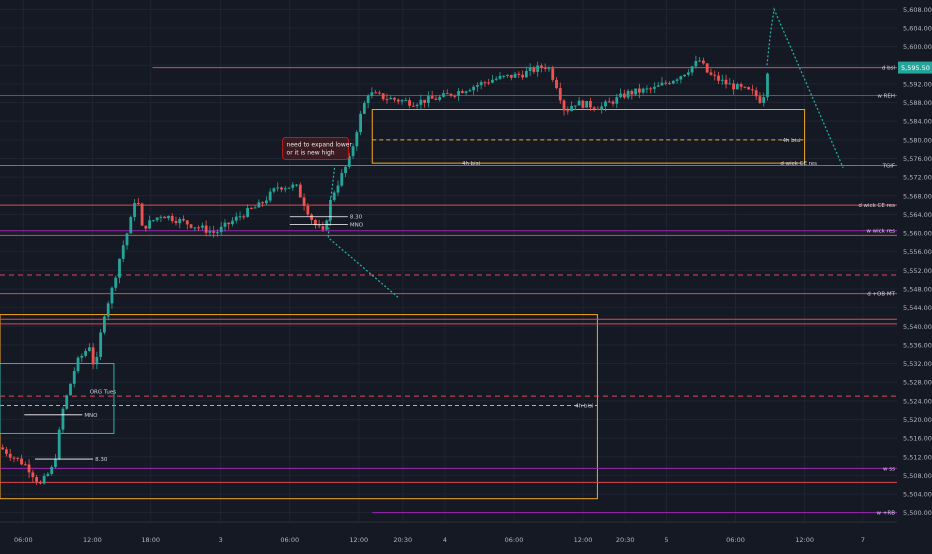 This screenshot has height=554, width=932. Describe the element at coordinates (886, 97) in the screenshot. I see `level-label: w REH` at that location.